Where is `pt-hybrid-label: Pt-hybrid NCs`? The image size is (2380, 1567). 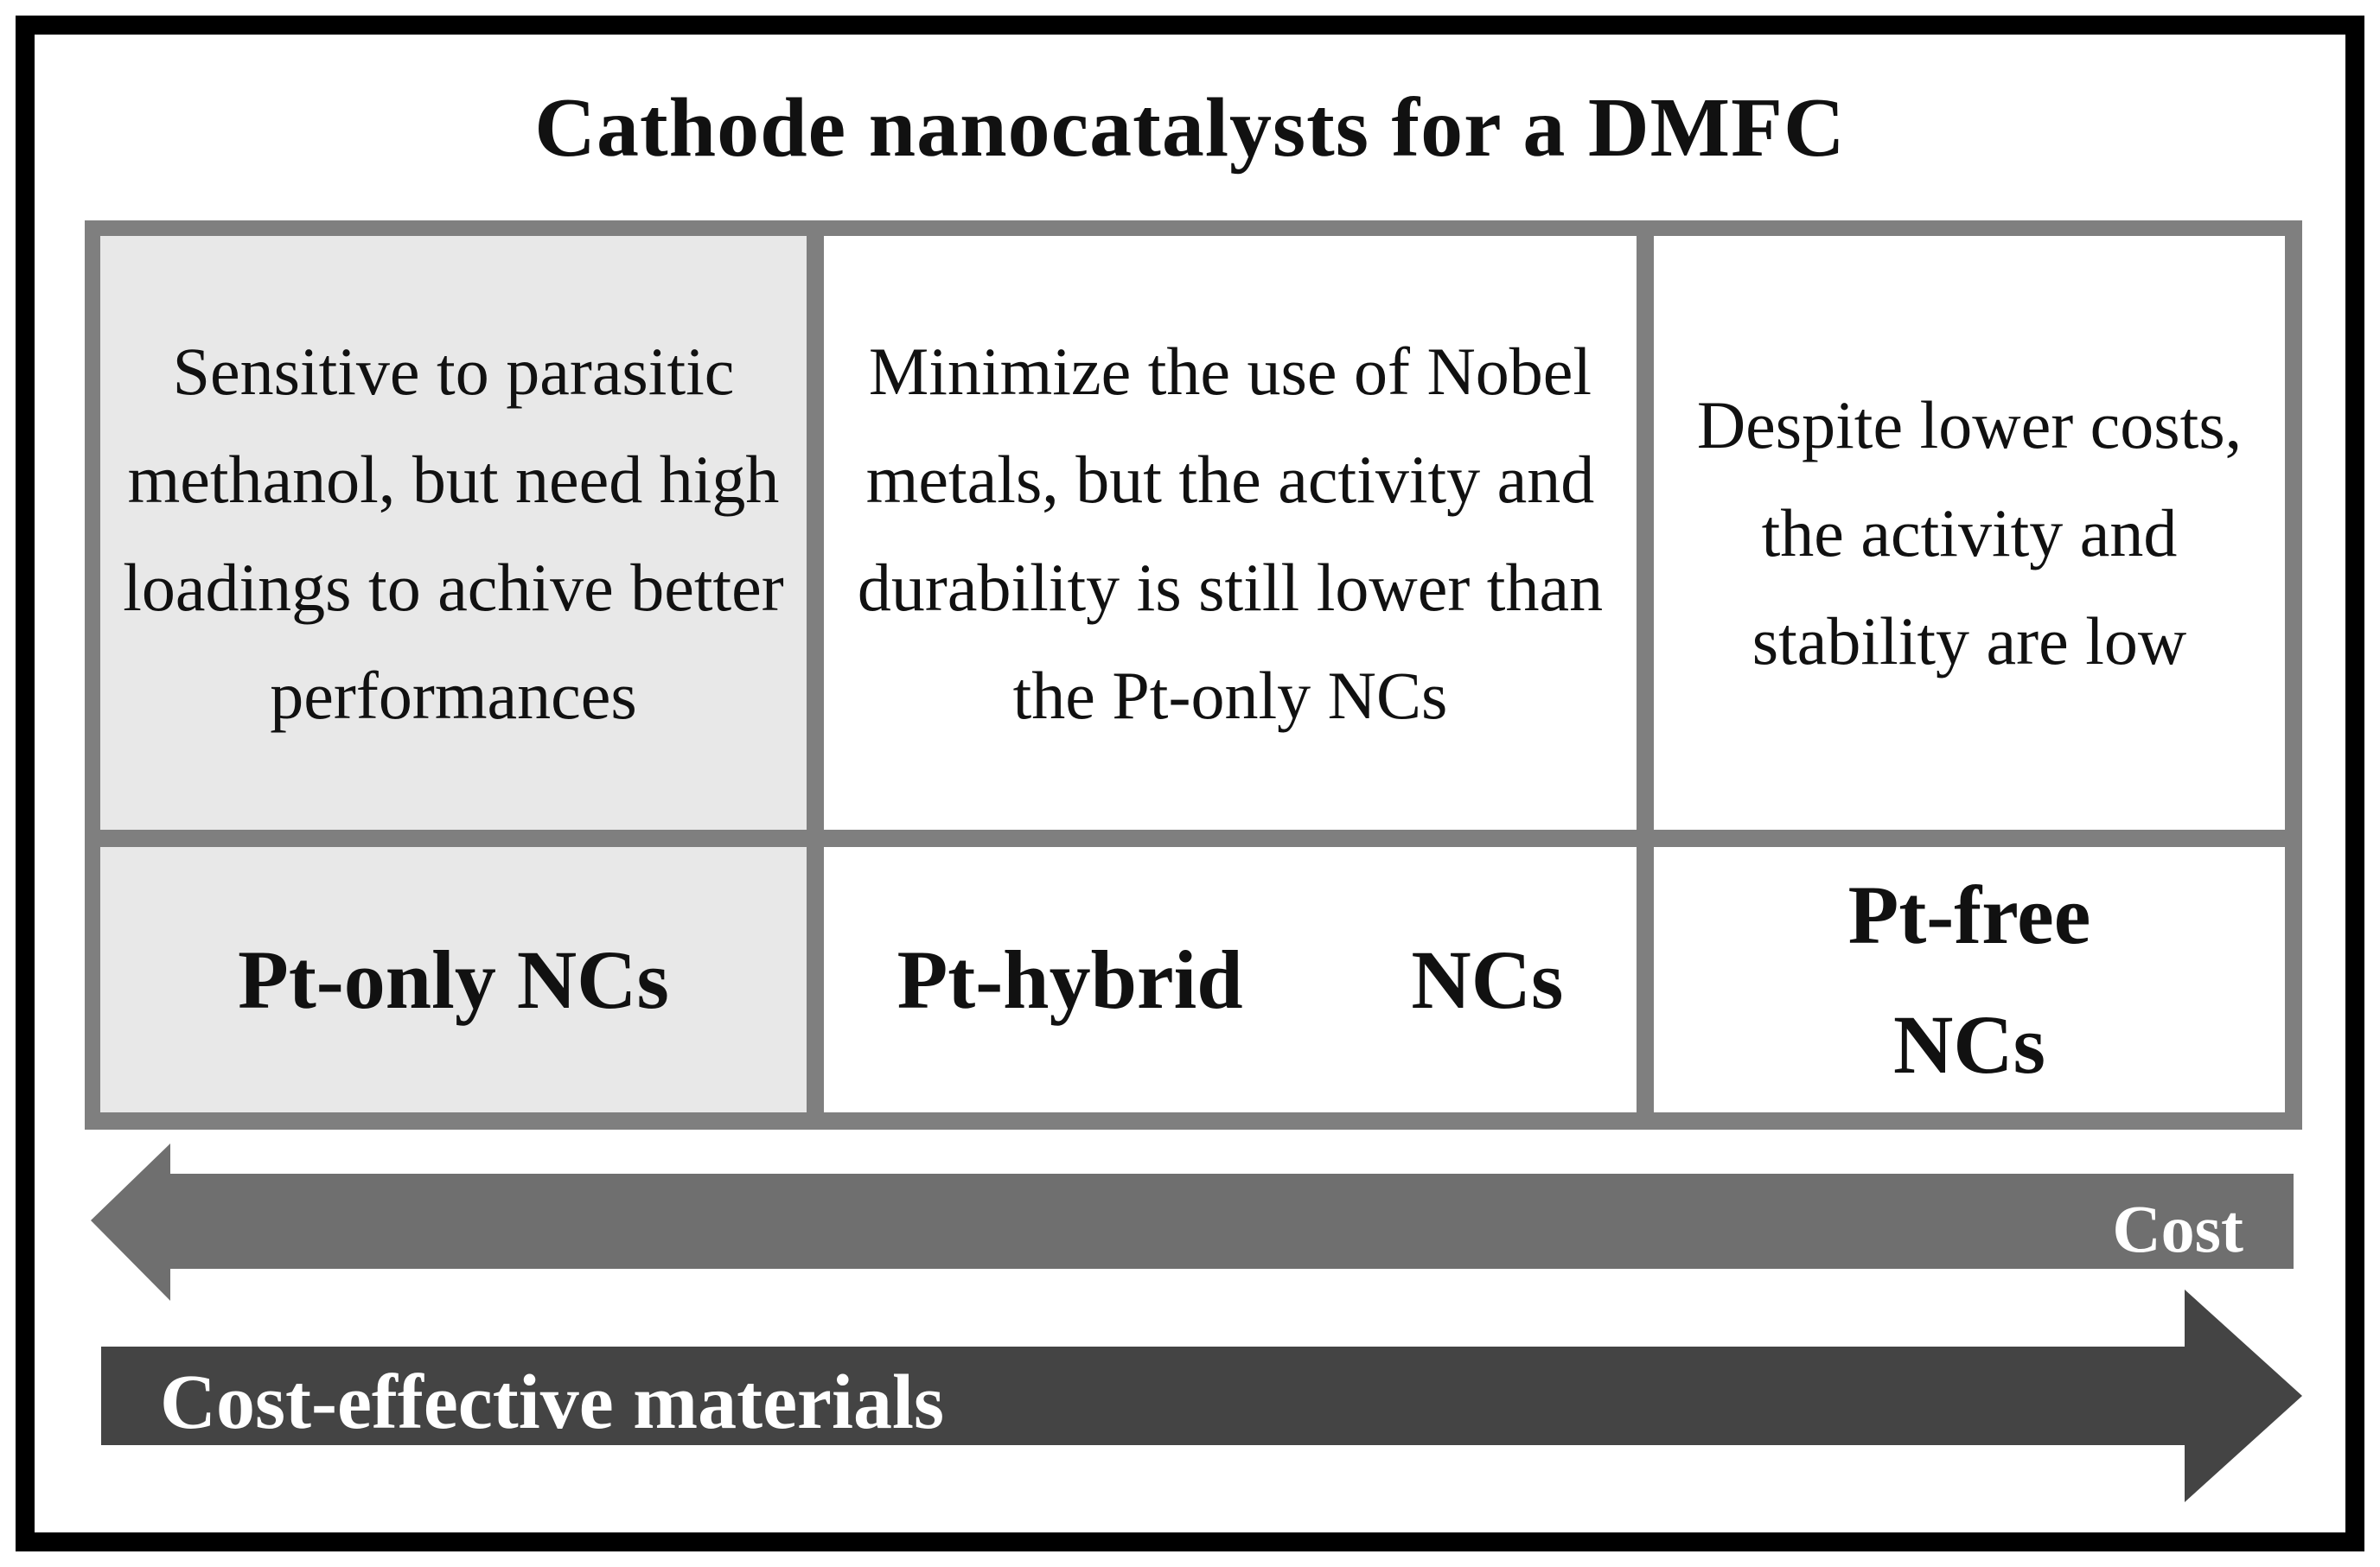 pt-hybrid-label: Pt-hybrid NCs is located at coordinates (1230, 980).